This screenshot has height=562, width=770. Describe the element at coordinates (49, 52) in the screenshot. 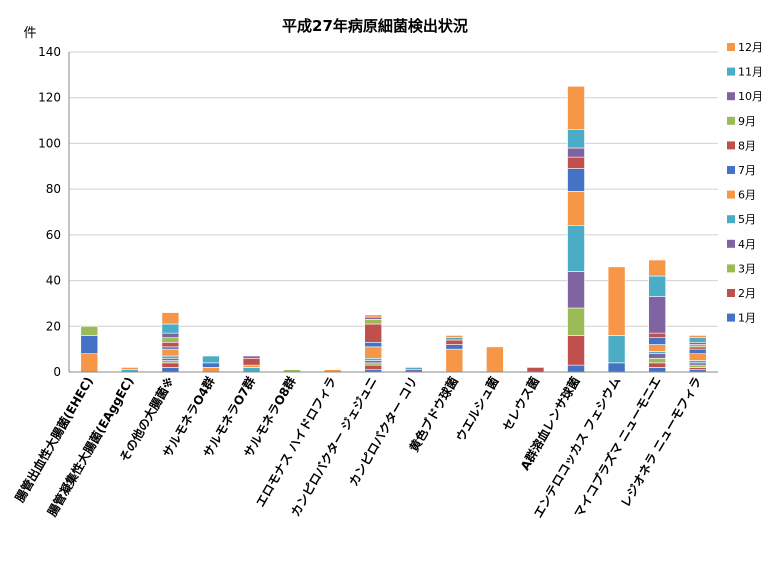

I see `y-tick-label: 140` at that location.